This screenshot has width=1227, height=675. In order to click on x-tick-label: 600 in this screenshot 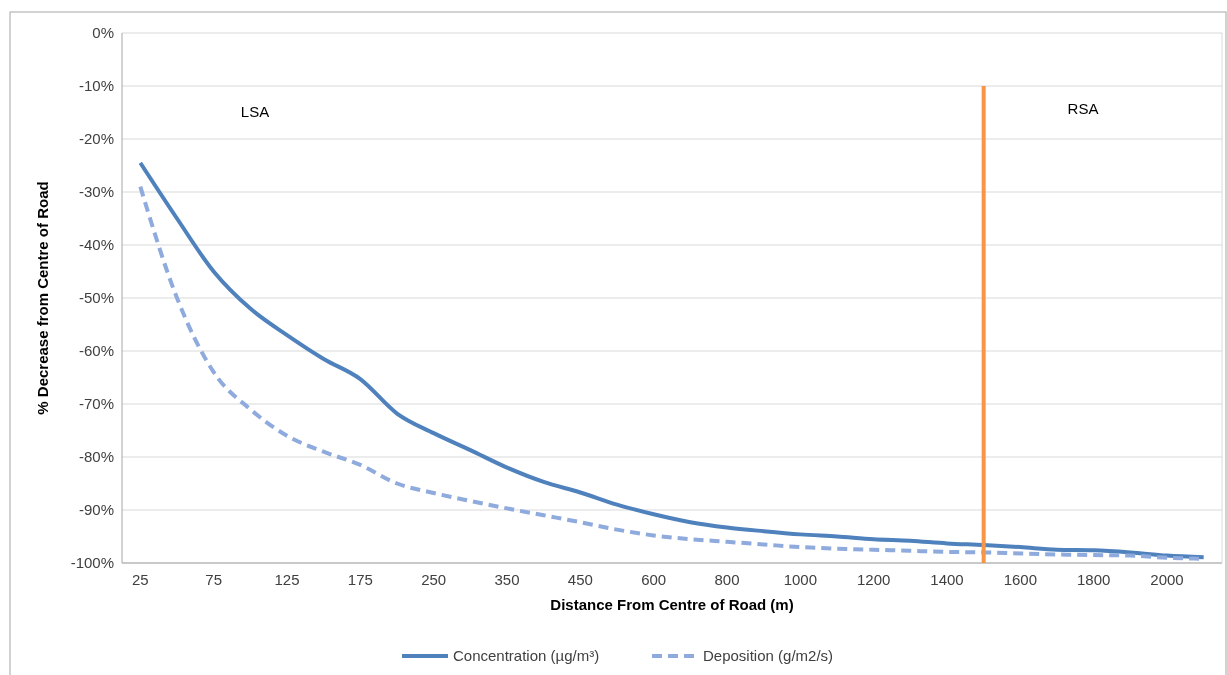, I will do `click(654, 579)`.